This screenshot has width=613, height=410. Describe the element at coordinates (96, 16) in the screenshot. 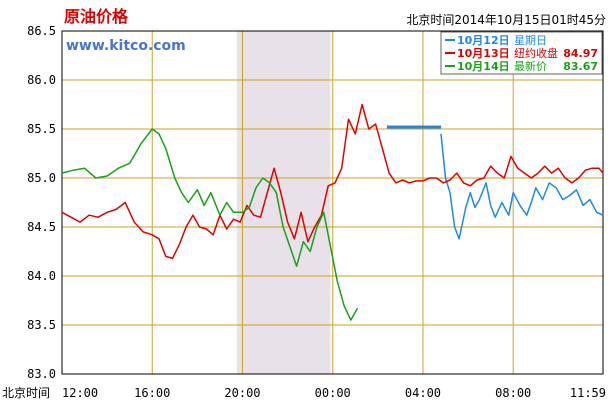

I see `chart-title: 原油价格` at that location.